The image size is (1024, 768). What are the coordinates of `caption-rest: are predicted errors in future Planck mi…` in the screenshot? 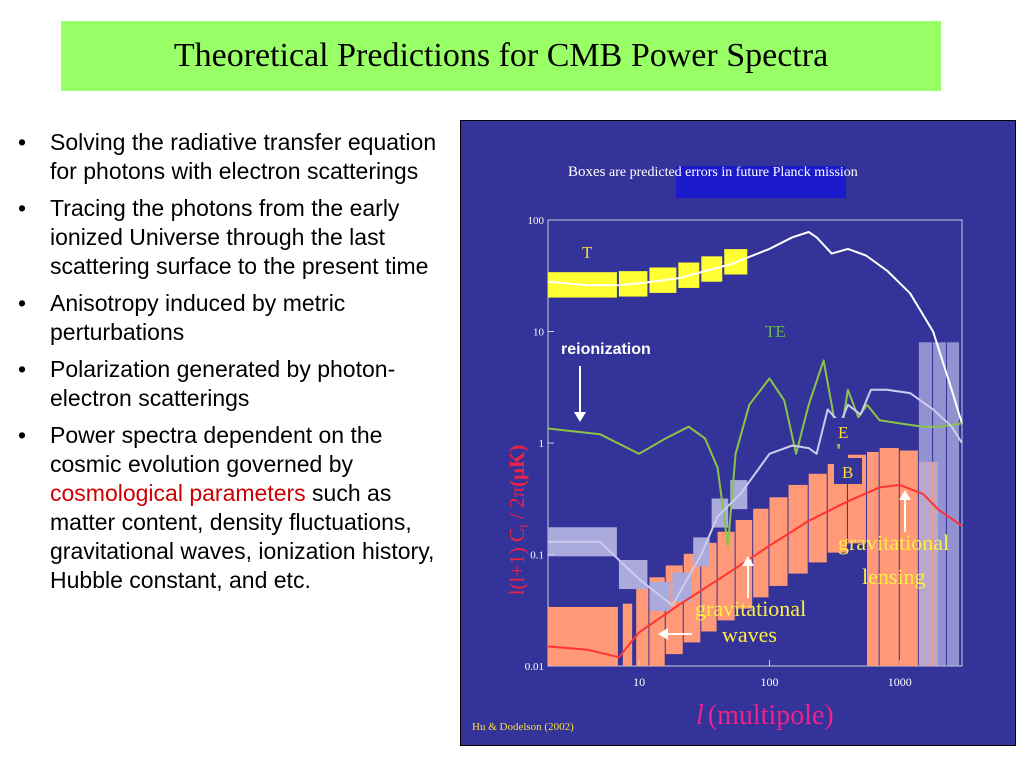 It's located at (732, 172).